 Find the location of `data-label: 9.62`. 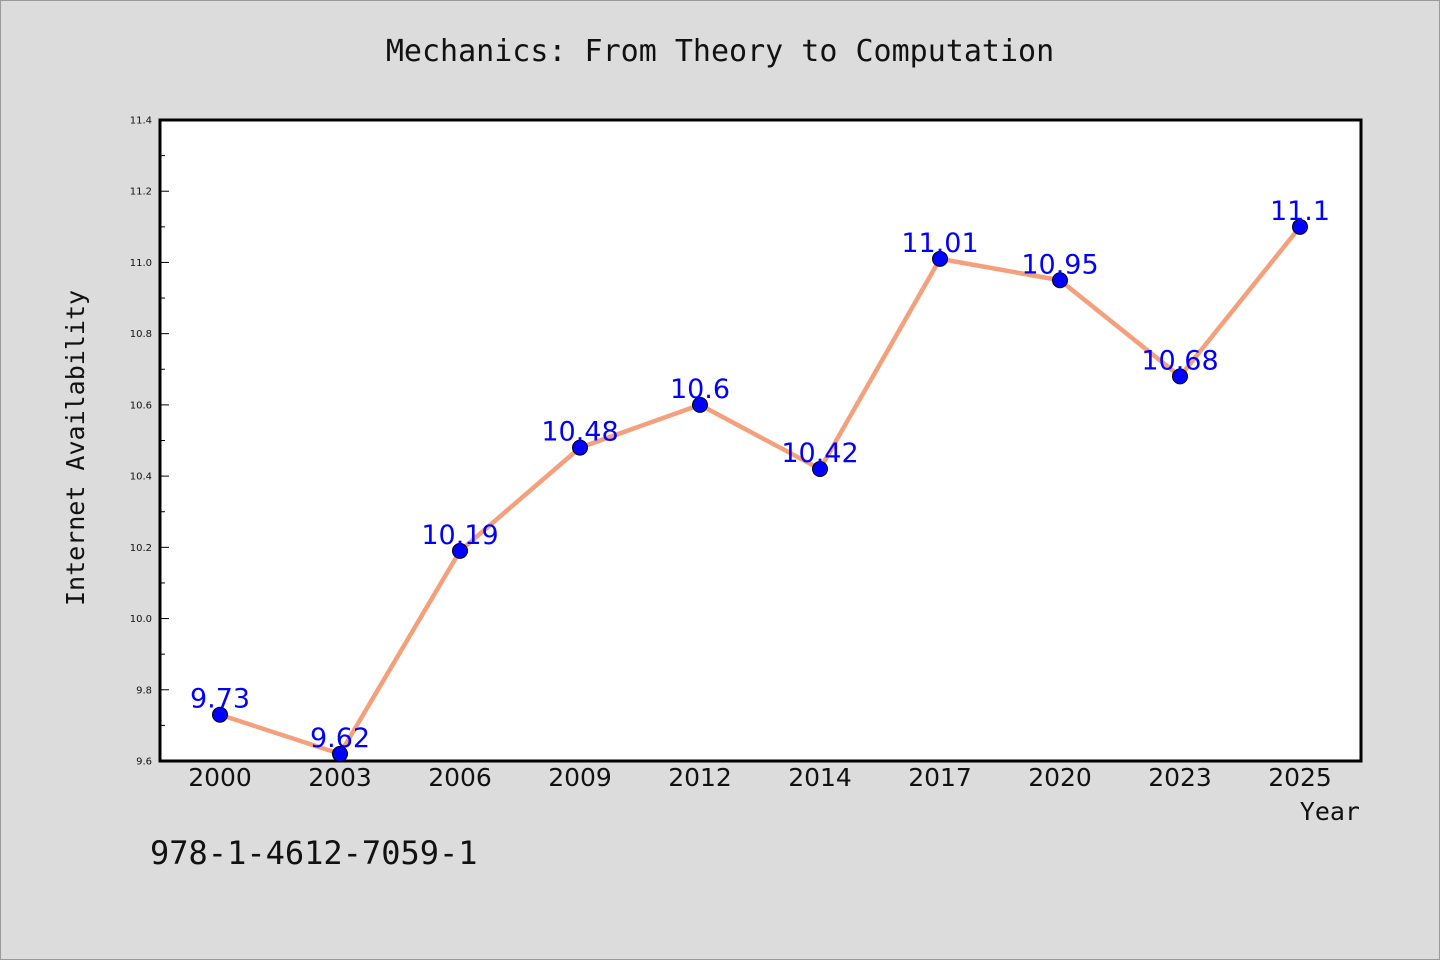

data-label: 9.62 is located at coordinates (340, 738).